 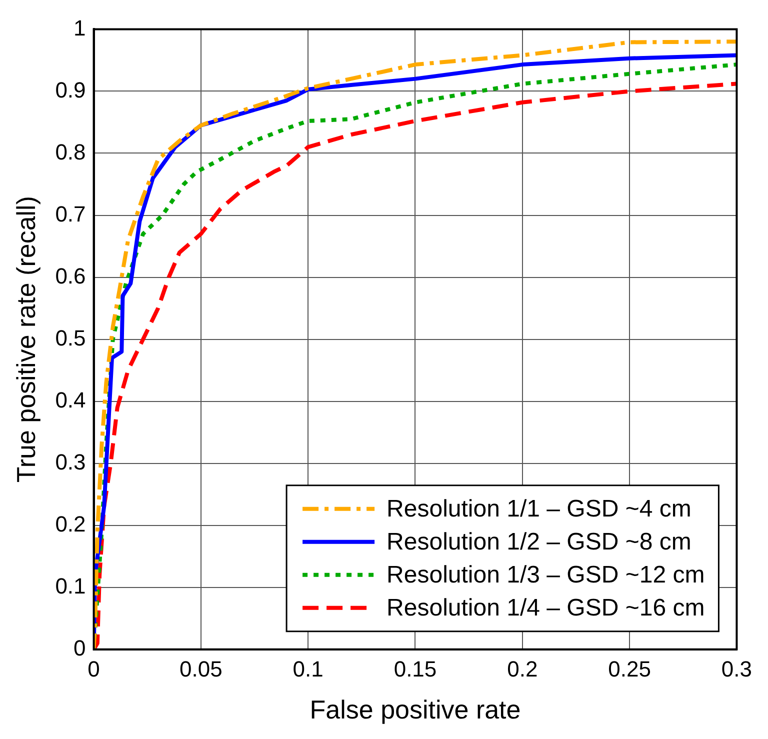 What do you see at coordinates (539, 509) in the screenshot?
I see `legend-label: Resolution 1/1 – GSD ~4 cm` at bounding box center [539, 509].